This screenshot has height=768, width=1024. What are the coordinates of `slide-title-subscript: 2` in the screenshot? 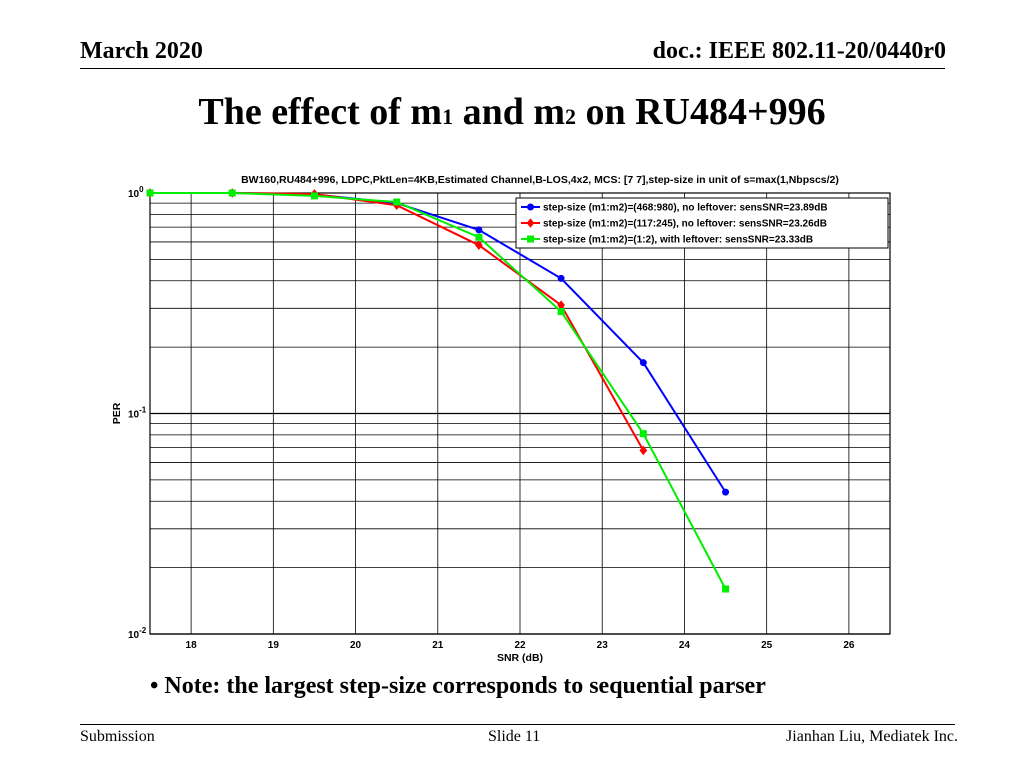 It's located at (570, 116).